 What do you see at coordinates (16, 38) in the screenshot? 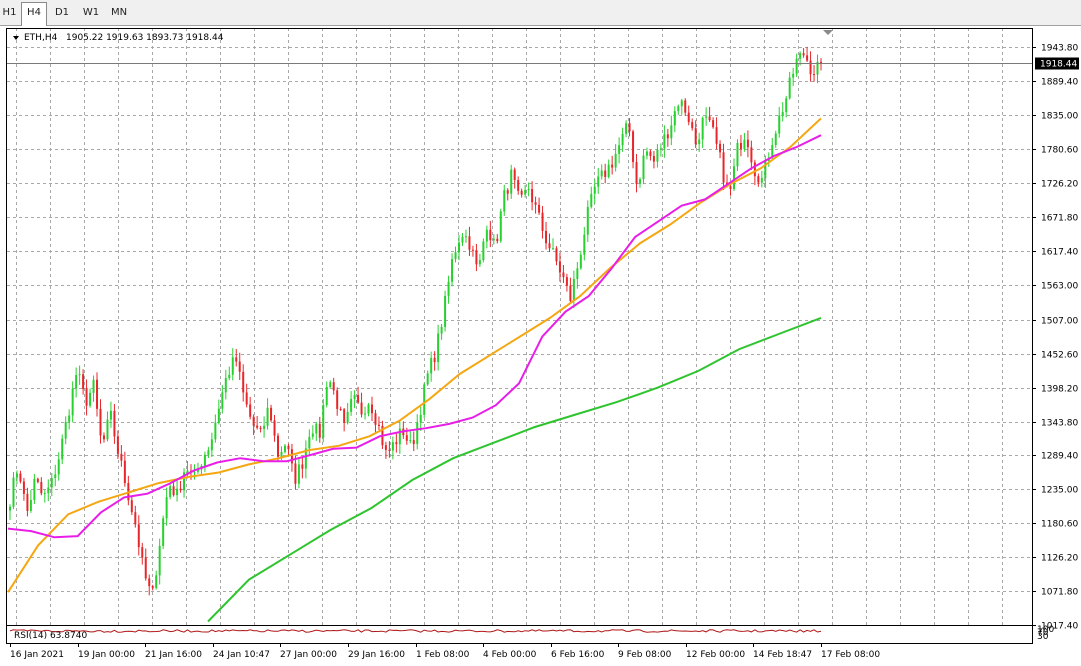
I see `symbol-dropdown-icon` at bounding box center [16, 38].